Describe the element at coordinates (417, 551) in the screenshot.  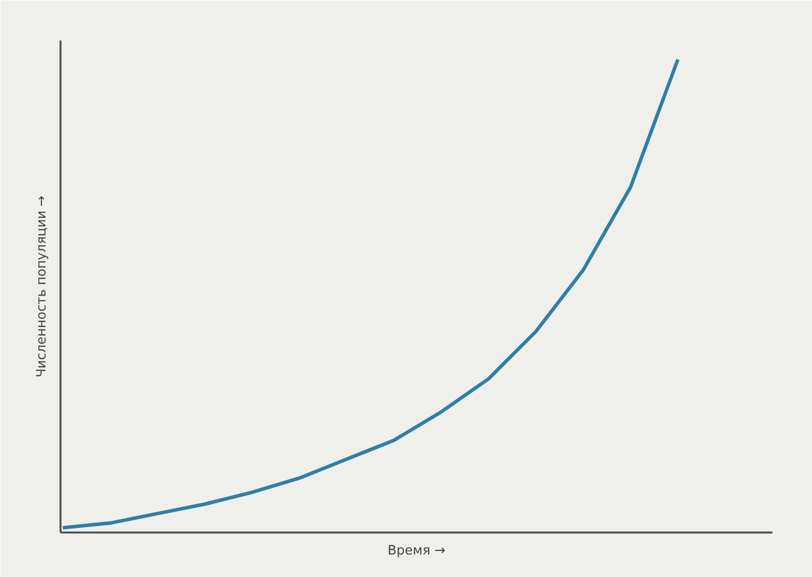
I see `x-axis-title: Время →` at that location.